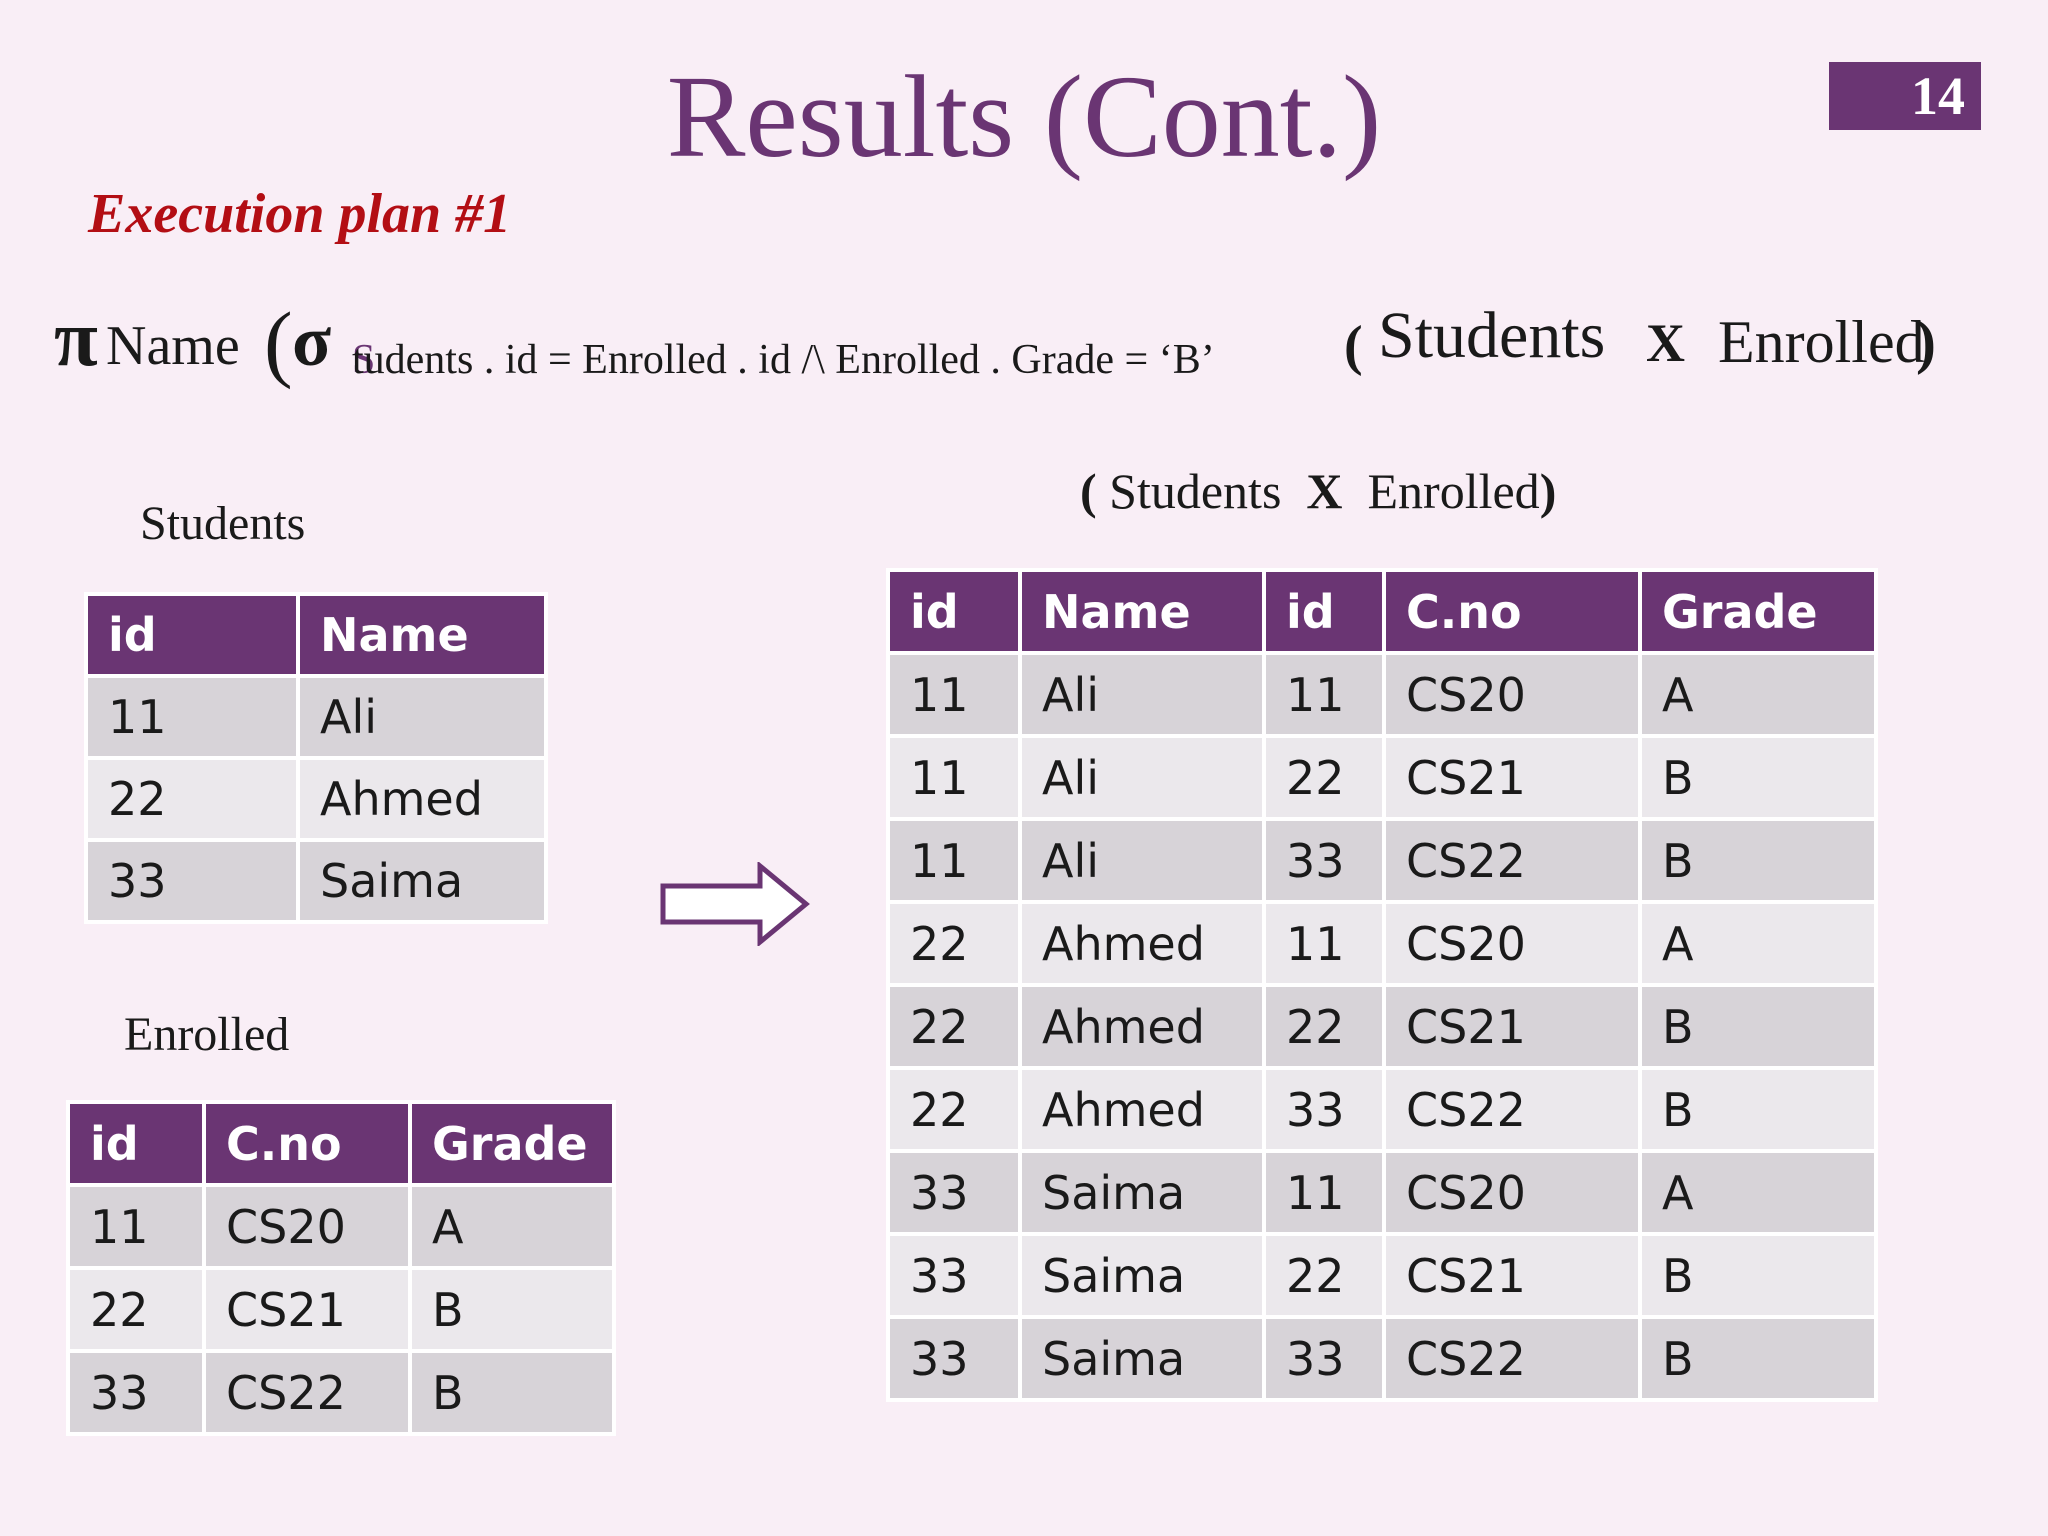 This screenshot has height=1536, width=2048. What do you see at coordinates (1905, 96) in the screenshot?
I see `page-number: 14` at bounding box center [1905, 96].